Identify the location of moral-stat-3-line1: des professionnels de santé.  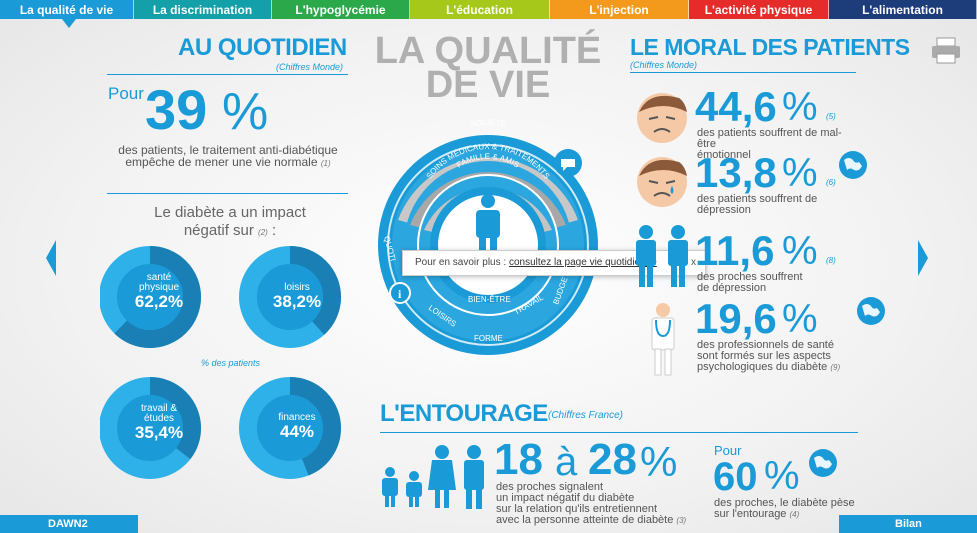
(765, 345).